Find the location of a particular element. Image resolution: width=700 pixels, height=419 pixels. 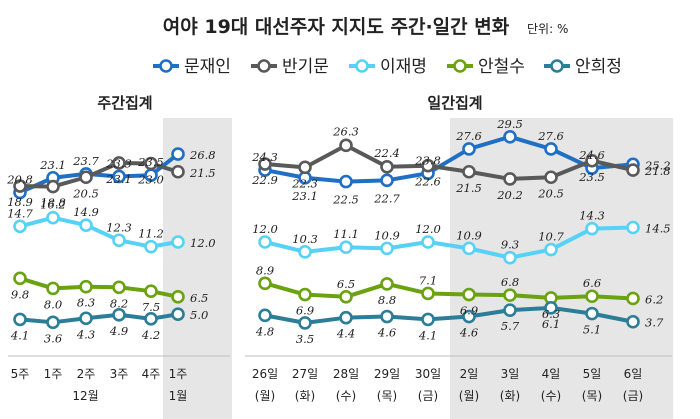

daily-panel-title: 일간집계 is located at coordinates (454, 103).